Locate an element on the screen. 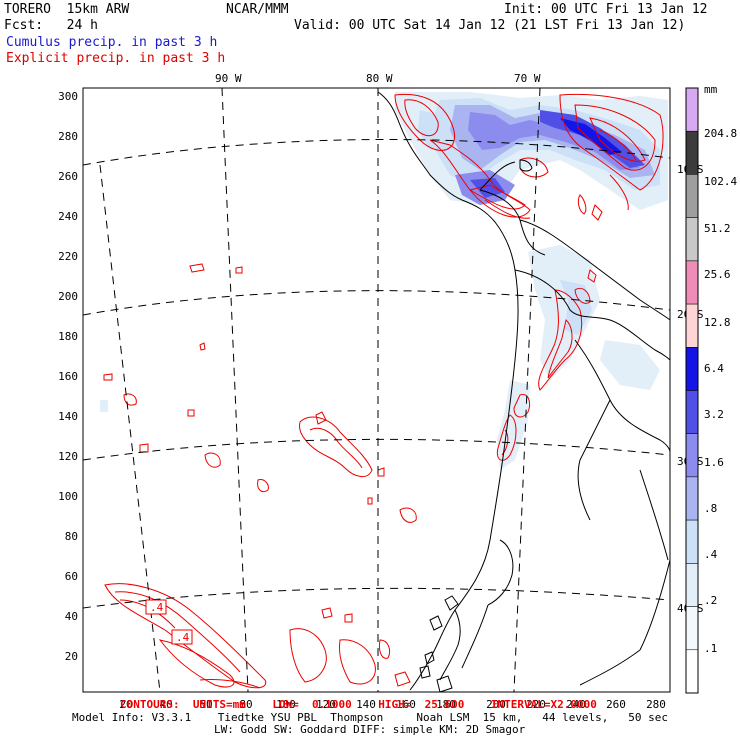 Image resolution: width=740 pixels, height=740 pixels. x-tick-label: 260 is located at coordinates (616, 704).